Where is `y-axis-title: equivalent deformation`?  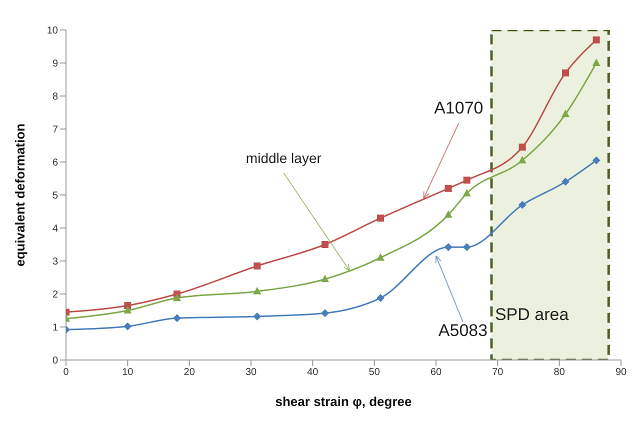
y-axis-title: equivalent deformation is located at coordinates (20, 195).